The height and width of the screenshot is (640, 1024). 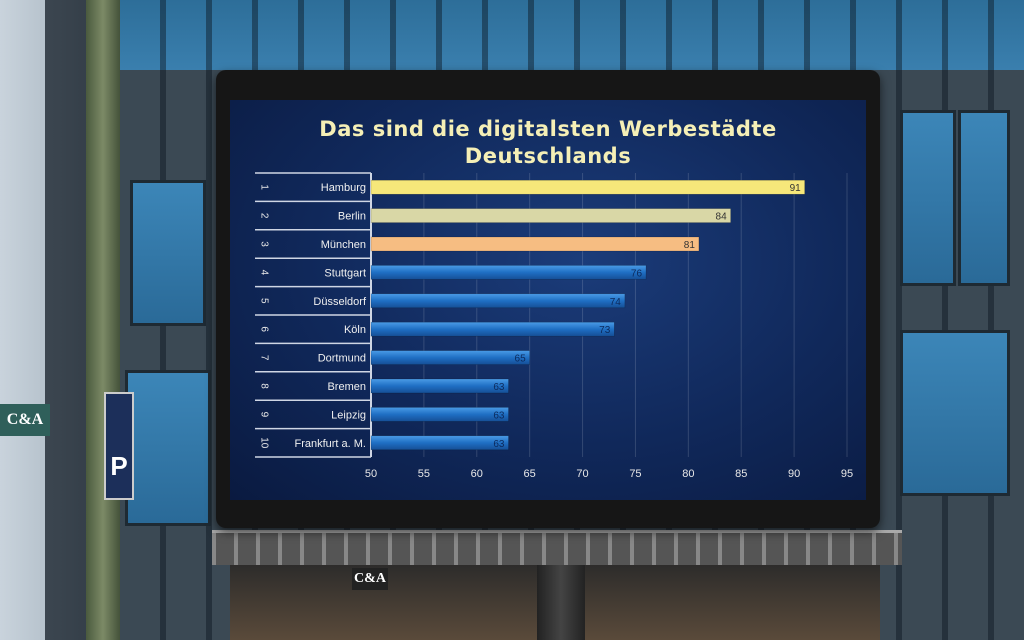 I want to click on data-label: 84, so click(x=722, y=217).